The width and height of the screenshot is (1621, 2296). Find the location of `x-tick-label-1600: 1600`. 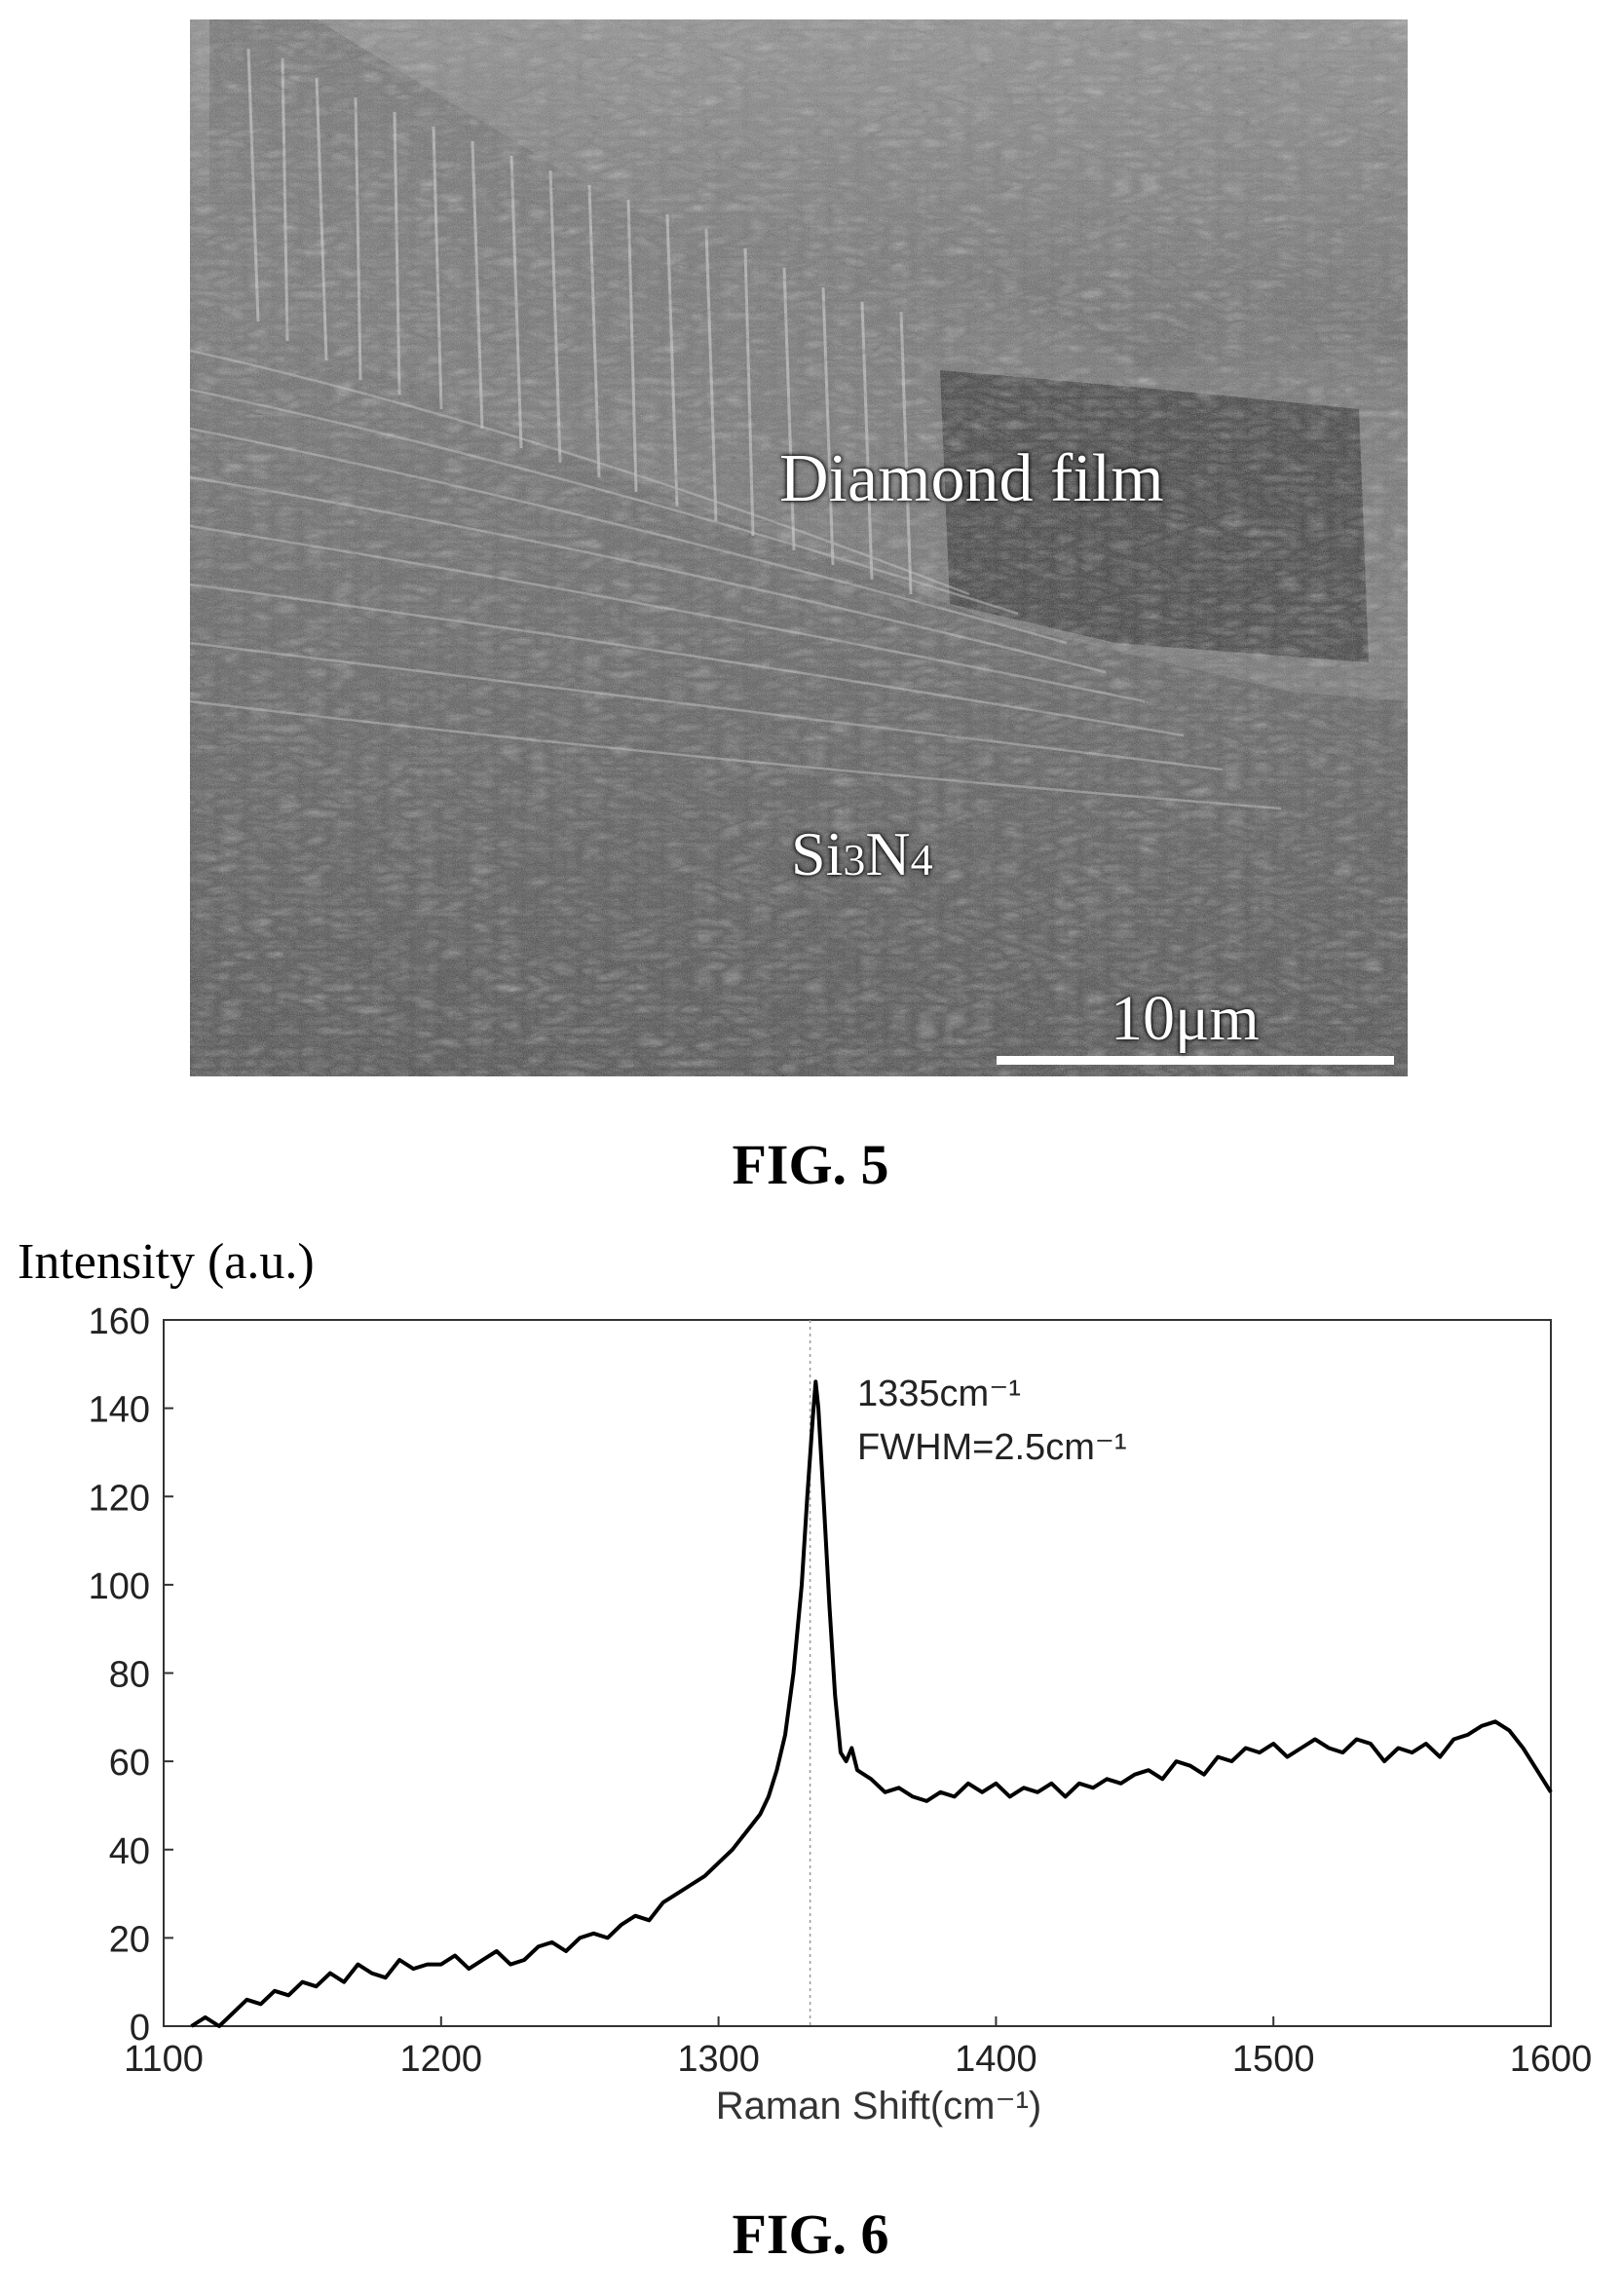

x-tick-label-1600: 1600 is located at coordinates (1551, 2059).